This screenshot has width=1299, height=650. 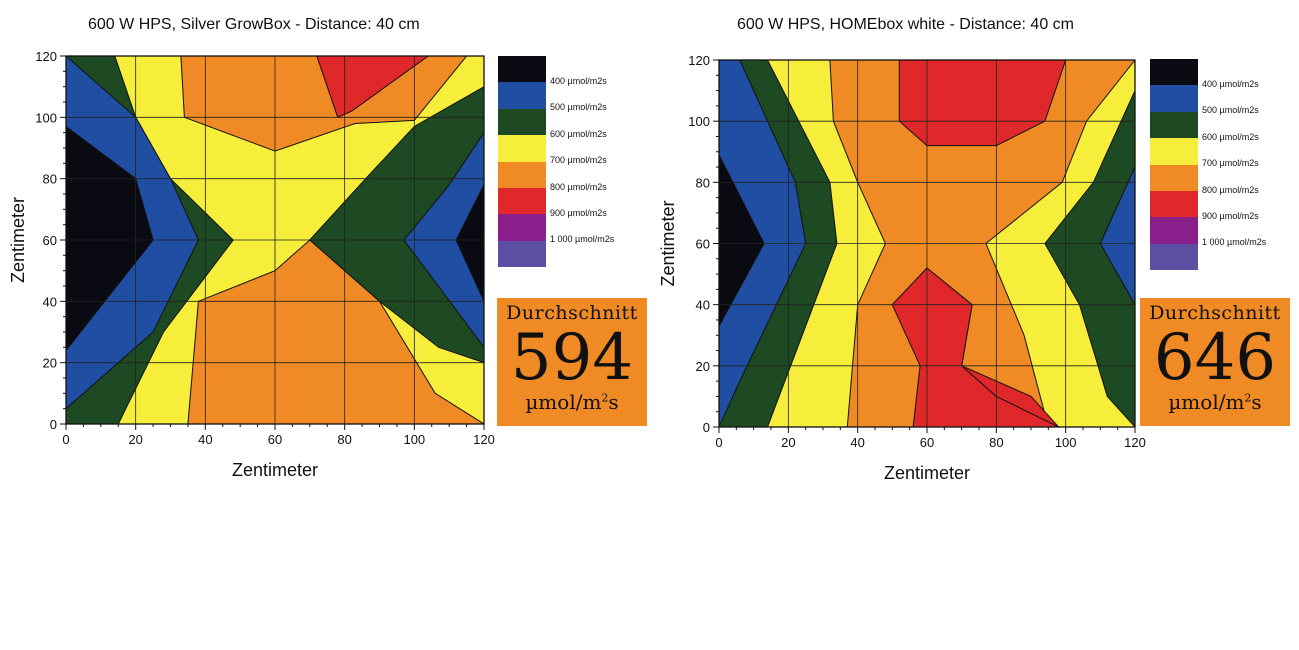 What do you see at coordinates (572, 358) in the screenshot?
I see `average-value: 594` at bounding box center [572, 358].